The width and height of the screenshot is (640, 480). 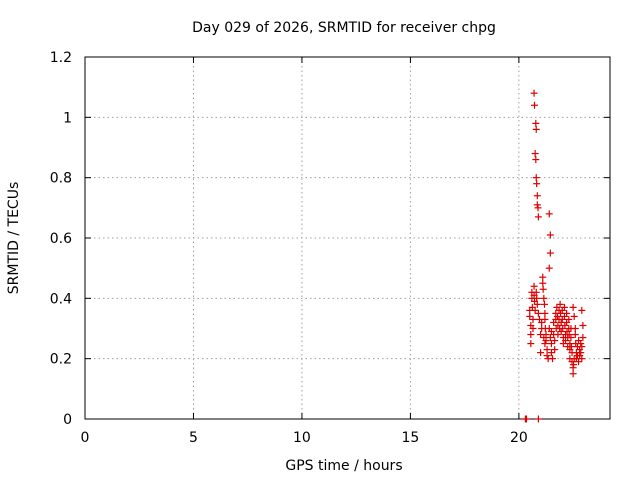 What do you see at coordinates (85, 438) in the screenshot?
I see `x-tick-label: 0` at bounding box center [85, 438].